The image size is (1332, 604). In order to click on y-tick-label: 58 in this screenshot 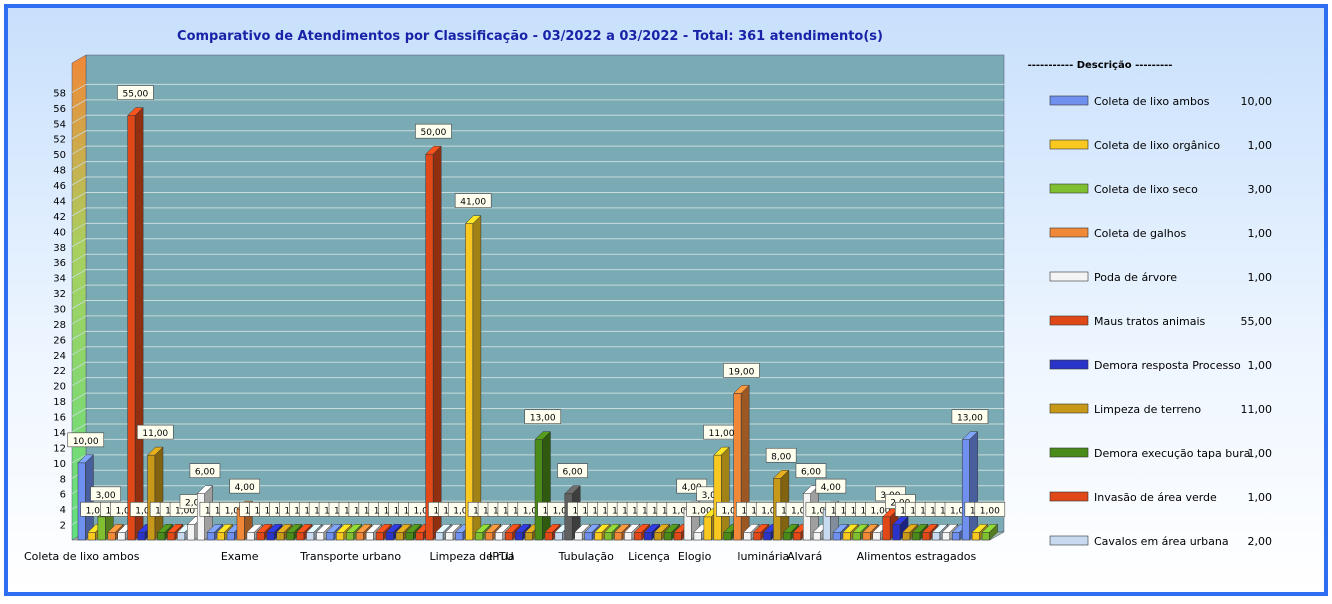, I will do `click(59, 93)`.